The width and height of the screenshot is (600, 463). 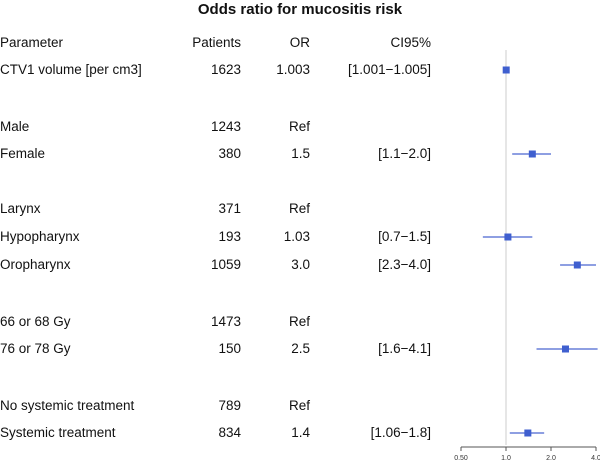 What do you see at coordinates (67, 405) in the screenshot?
I see `row-parameter: No systemic treatment` at bounding box center [67, 405].